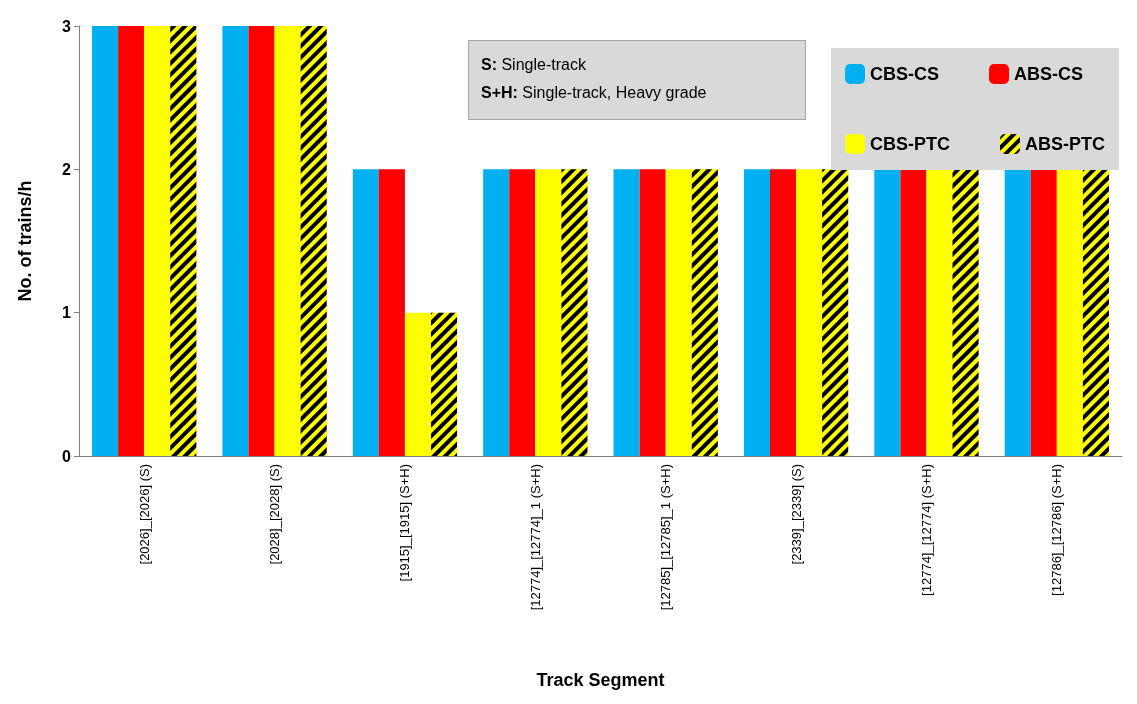 This screenshot has width=1137, height=704. I want to click on annotation: S+H: Single-track, Heavy grade, so click(594, 93).